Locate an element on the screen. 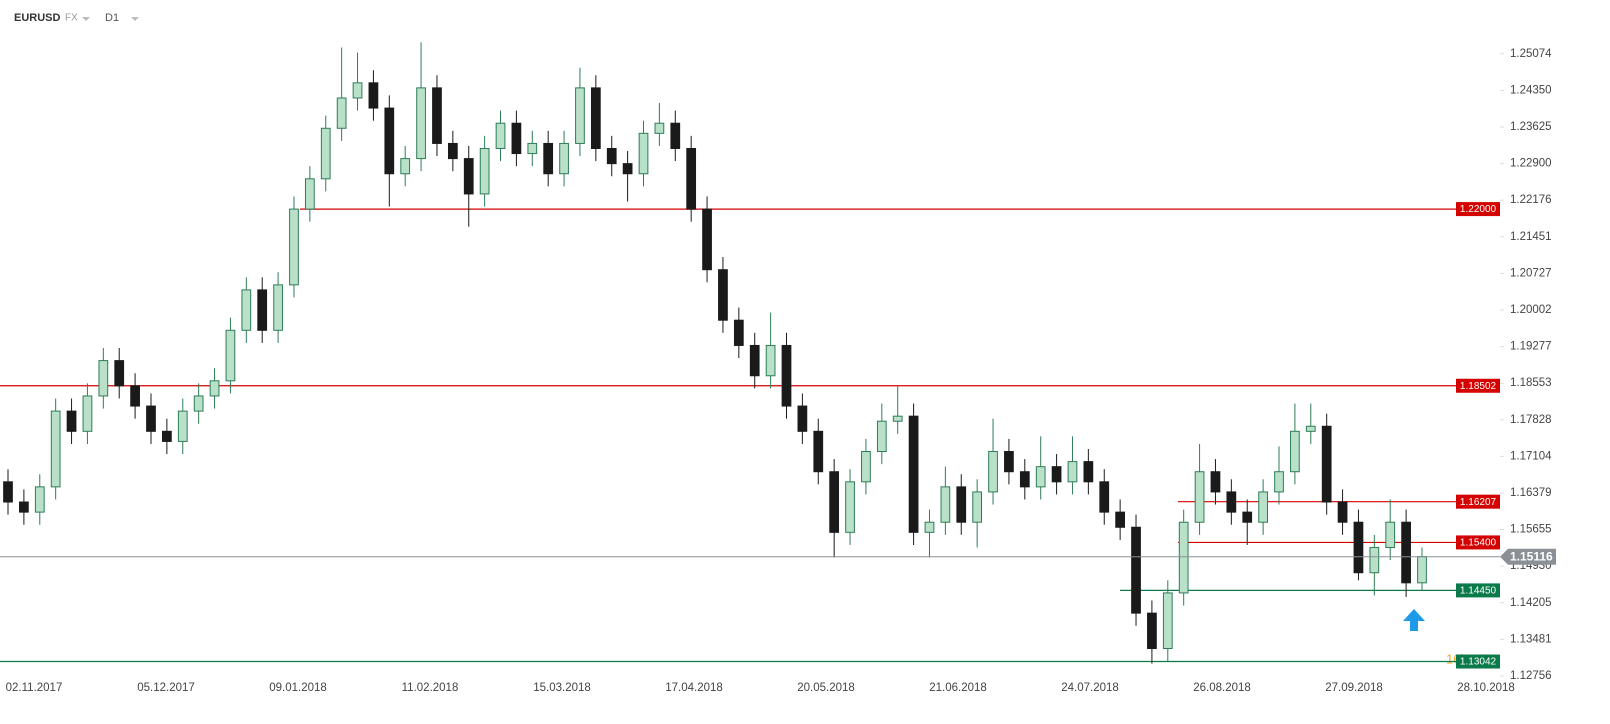 This screenshot has width=1610, height=724. y-tick-label: 1.24350 is located at coordinates (1531, 90).